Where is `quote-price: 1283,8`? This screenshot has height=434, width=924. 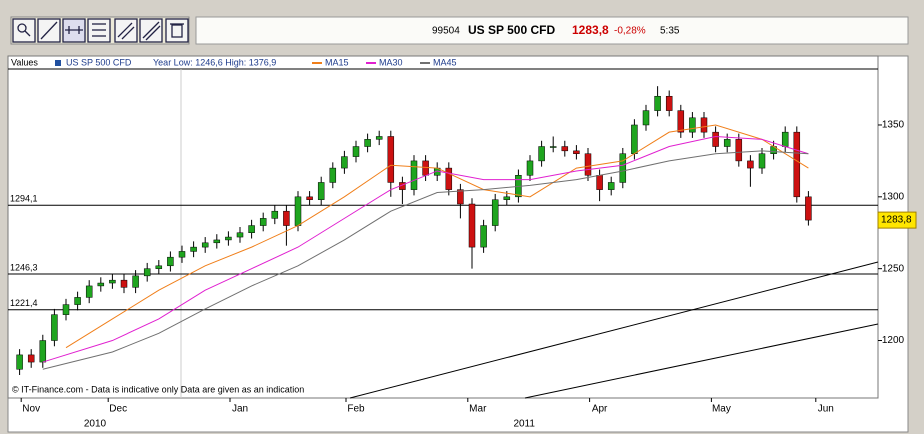
quote-price: 1283,8 is located at coordinates (590, 30).